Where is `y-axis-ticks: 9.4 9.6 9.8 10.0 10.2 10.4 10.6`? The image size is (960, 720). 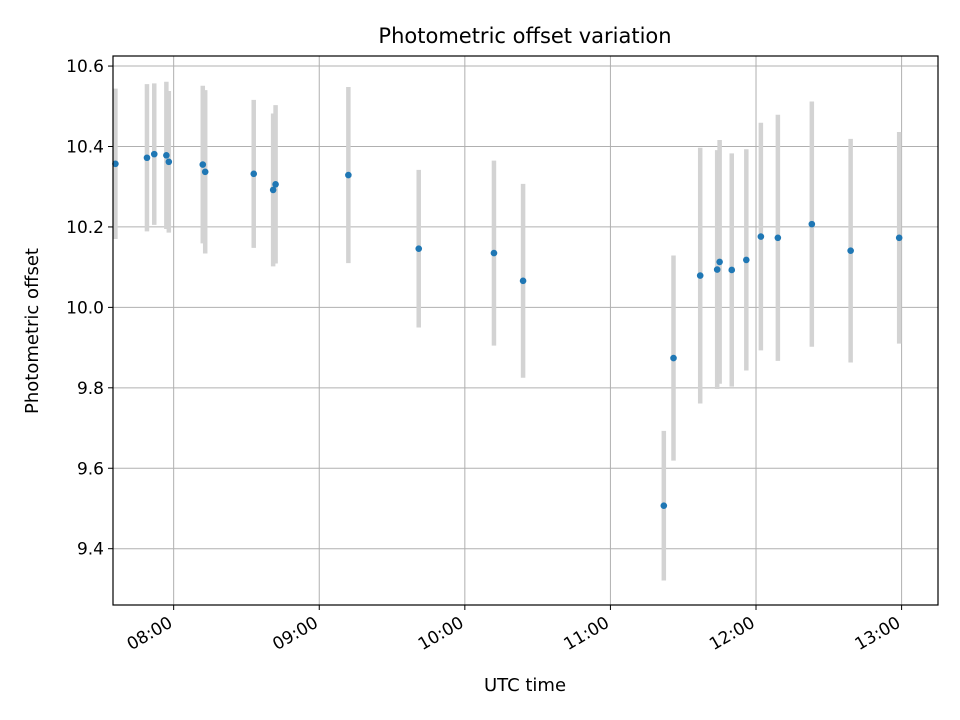
y-axis-ticks: 9.4 9.6 9.8 10.0 10.2 10.4 10.6 is located at coordinates (89, 308).